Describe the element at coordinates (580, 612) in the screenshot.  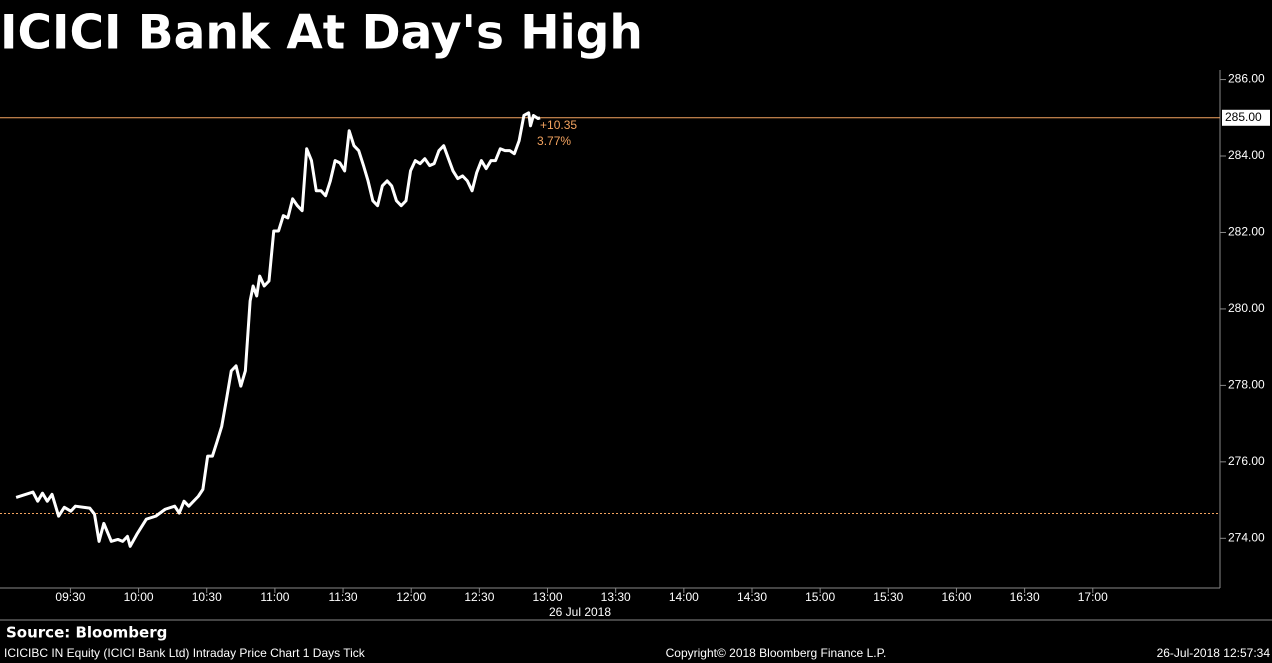
I see `x-date-label: 26 Jul 2018` at that location.